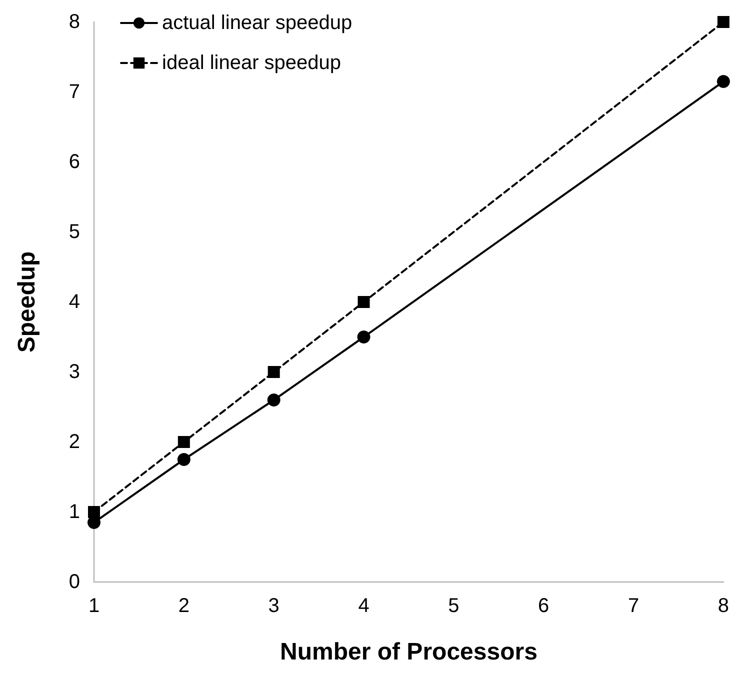 This screenshot has height=679, width=732. Describe the element at coordinates (74, 22) in the screenshot. I see `y-tick-label: 8` at that location.